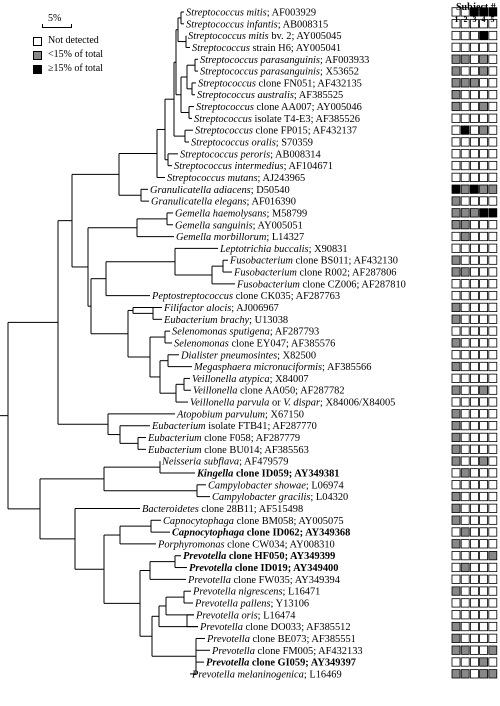 The width and height of the screenshot is (500, 706). I want to click on taxon-label: Veillonella clone AA050; AF287782, so click(269, 391).